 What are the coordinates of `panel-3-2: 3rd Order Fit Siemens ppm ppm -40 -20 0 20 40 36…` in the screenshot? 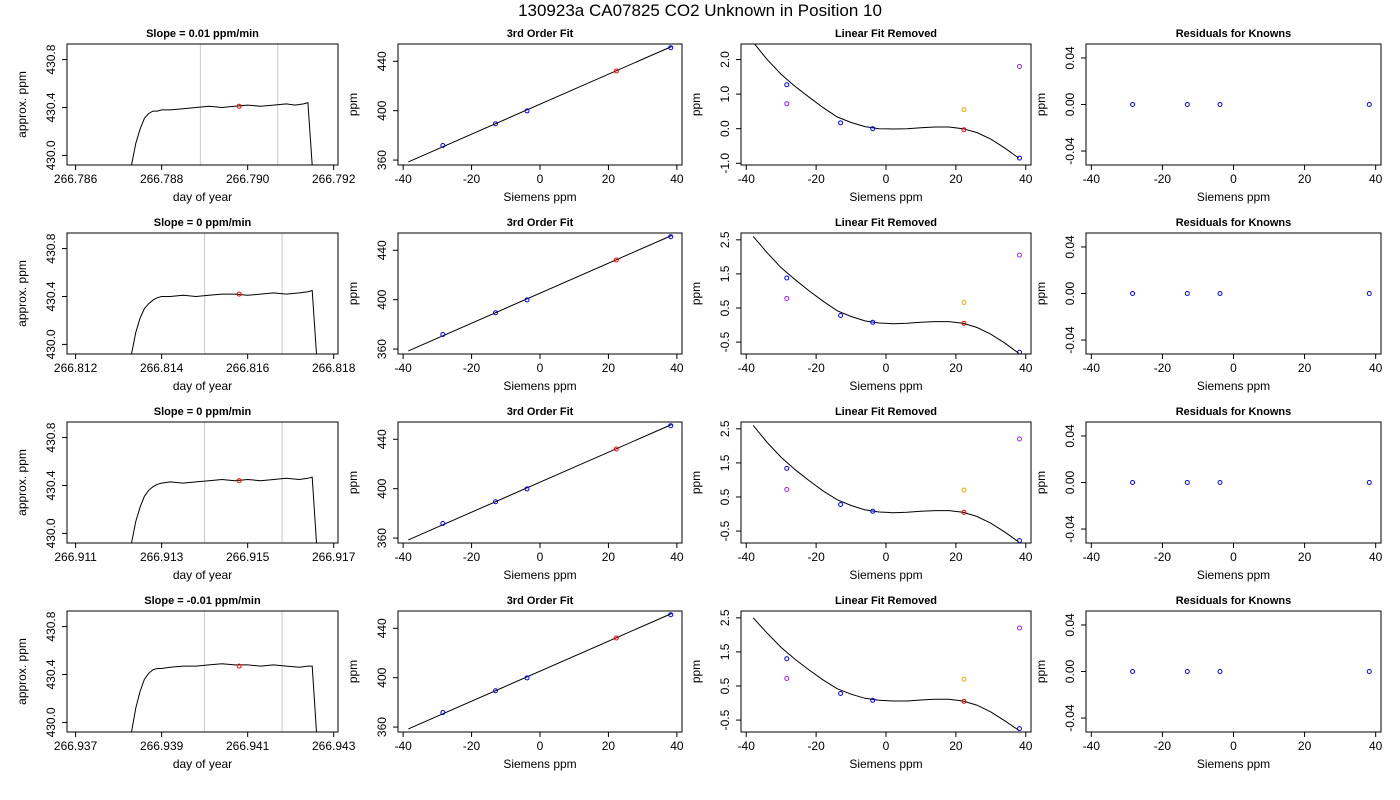 It's located at (515, 494).